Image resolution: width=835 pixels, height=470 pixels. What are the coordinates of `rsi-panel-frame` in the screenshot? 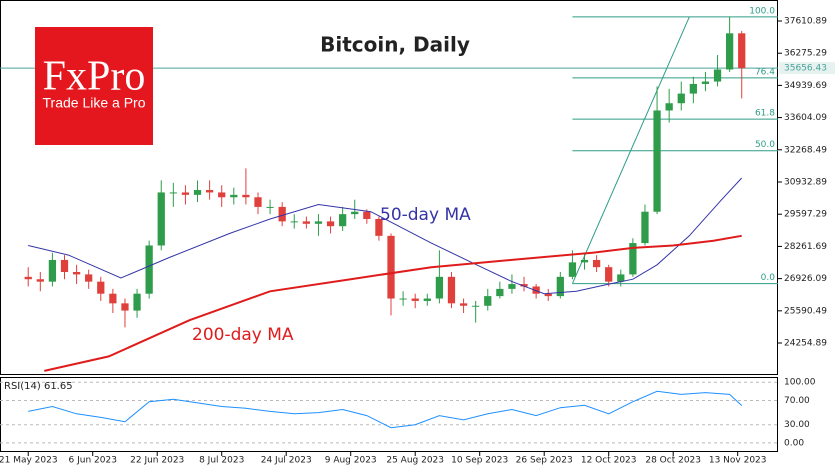 It's located at (389, 414).